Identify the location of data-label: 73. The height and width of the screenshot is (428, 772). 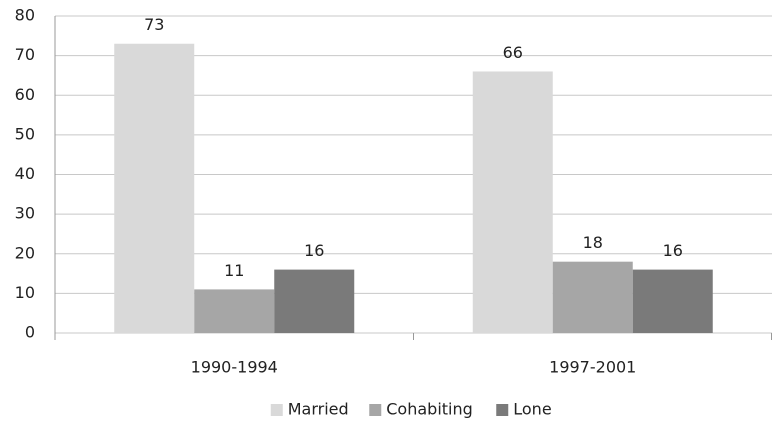
(154, 24).